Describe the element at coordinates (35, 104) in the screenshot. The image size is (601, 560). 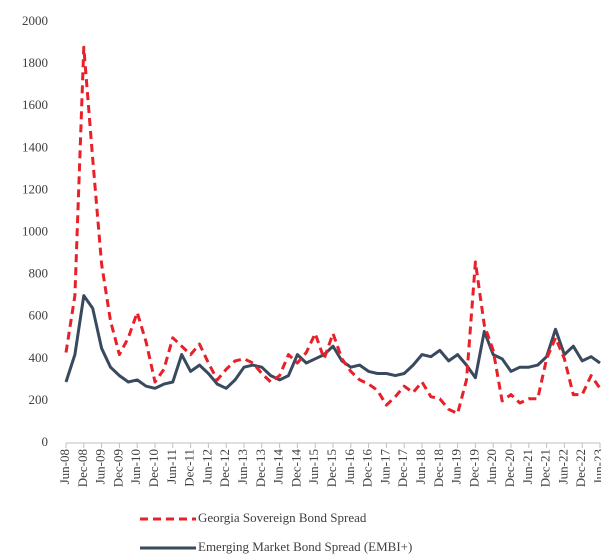
I see `y-tick-label: 1600` at that location.